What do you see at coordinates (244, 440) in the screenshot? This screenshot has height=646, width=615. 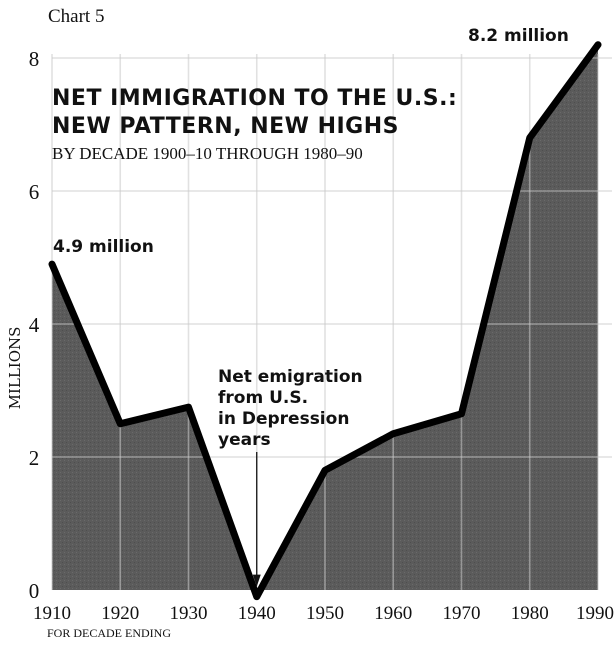 I see `dip-annotation-line: years` at bounding box center [244, 440].